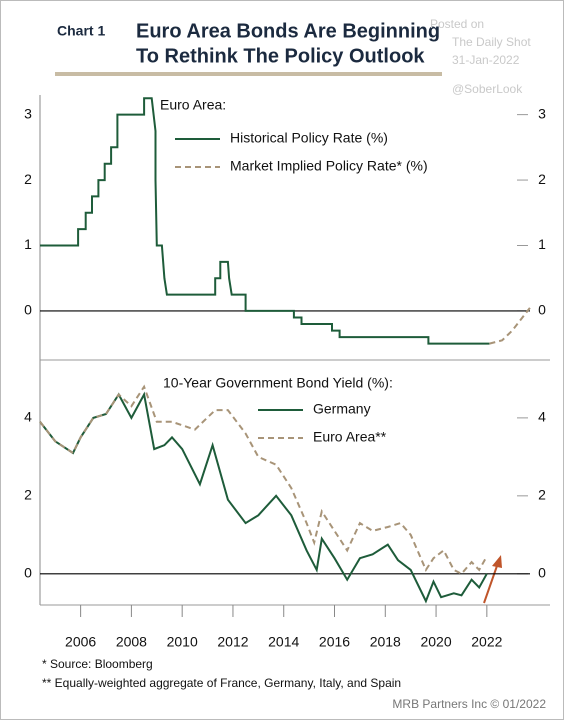  Describe the element at coordinates (542, 244) in the screenshot. I see `y-tick-label-right: 1` at that location.